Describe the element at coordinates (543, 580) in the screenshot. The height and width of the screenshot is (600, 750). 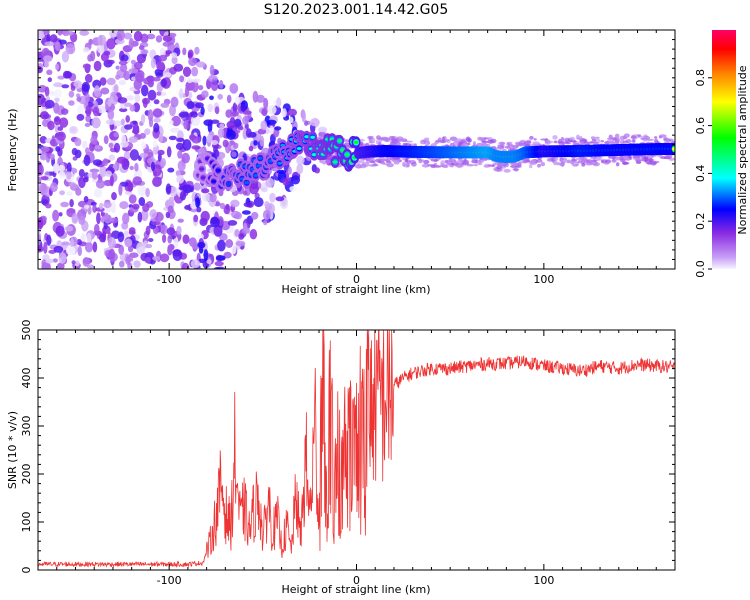
I see `snr-xtick-label: 100` at that location.